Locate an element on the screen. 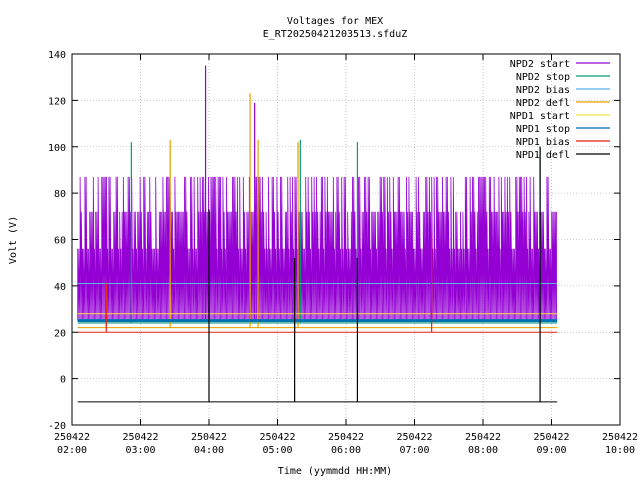 The width and height of the screenshot is (640, 480). x-tick-time-label: 09:00 is located at coordinates (551, 450).